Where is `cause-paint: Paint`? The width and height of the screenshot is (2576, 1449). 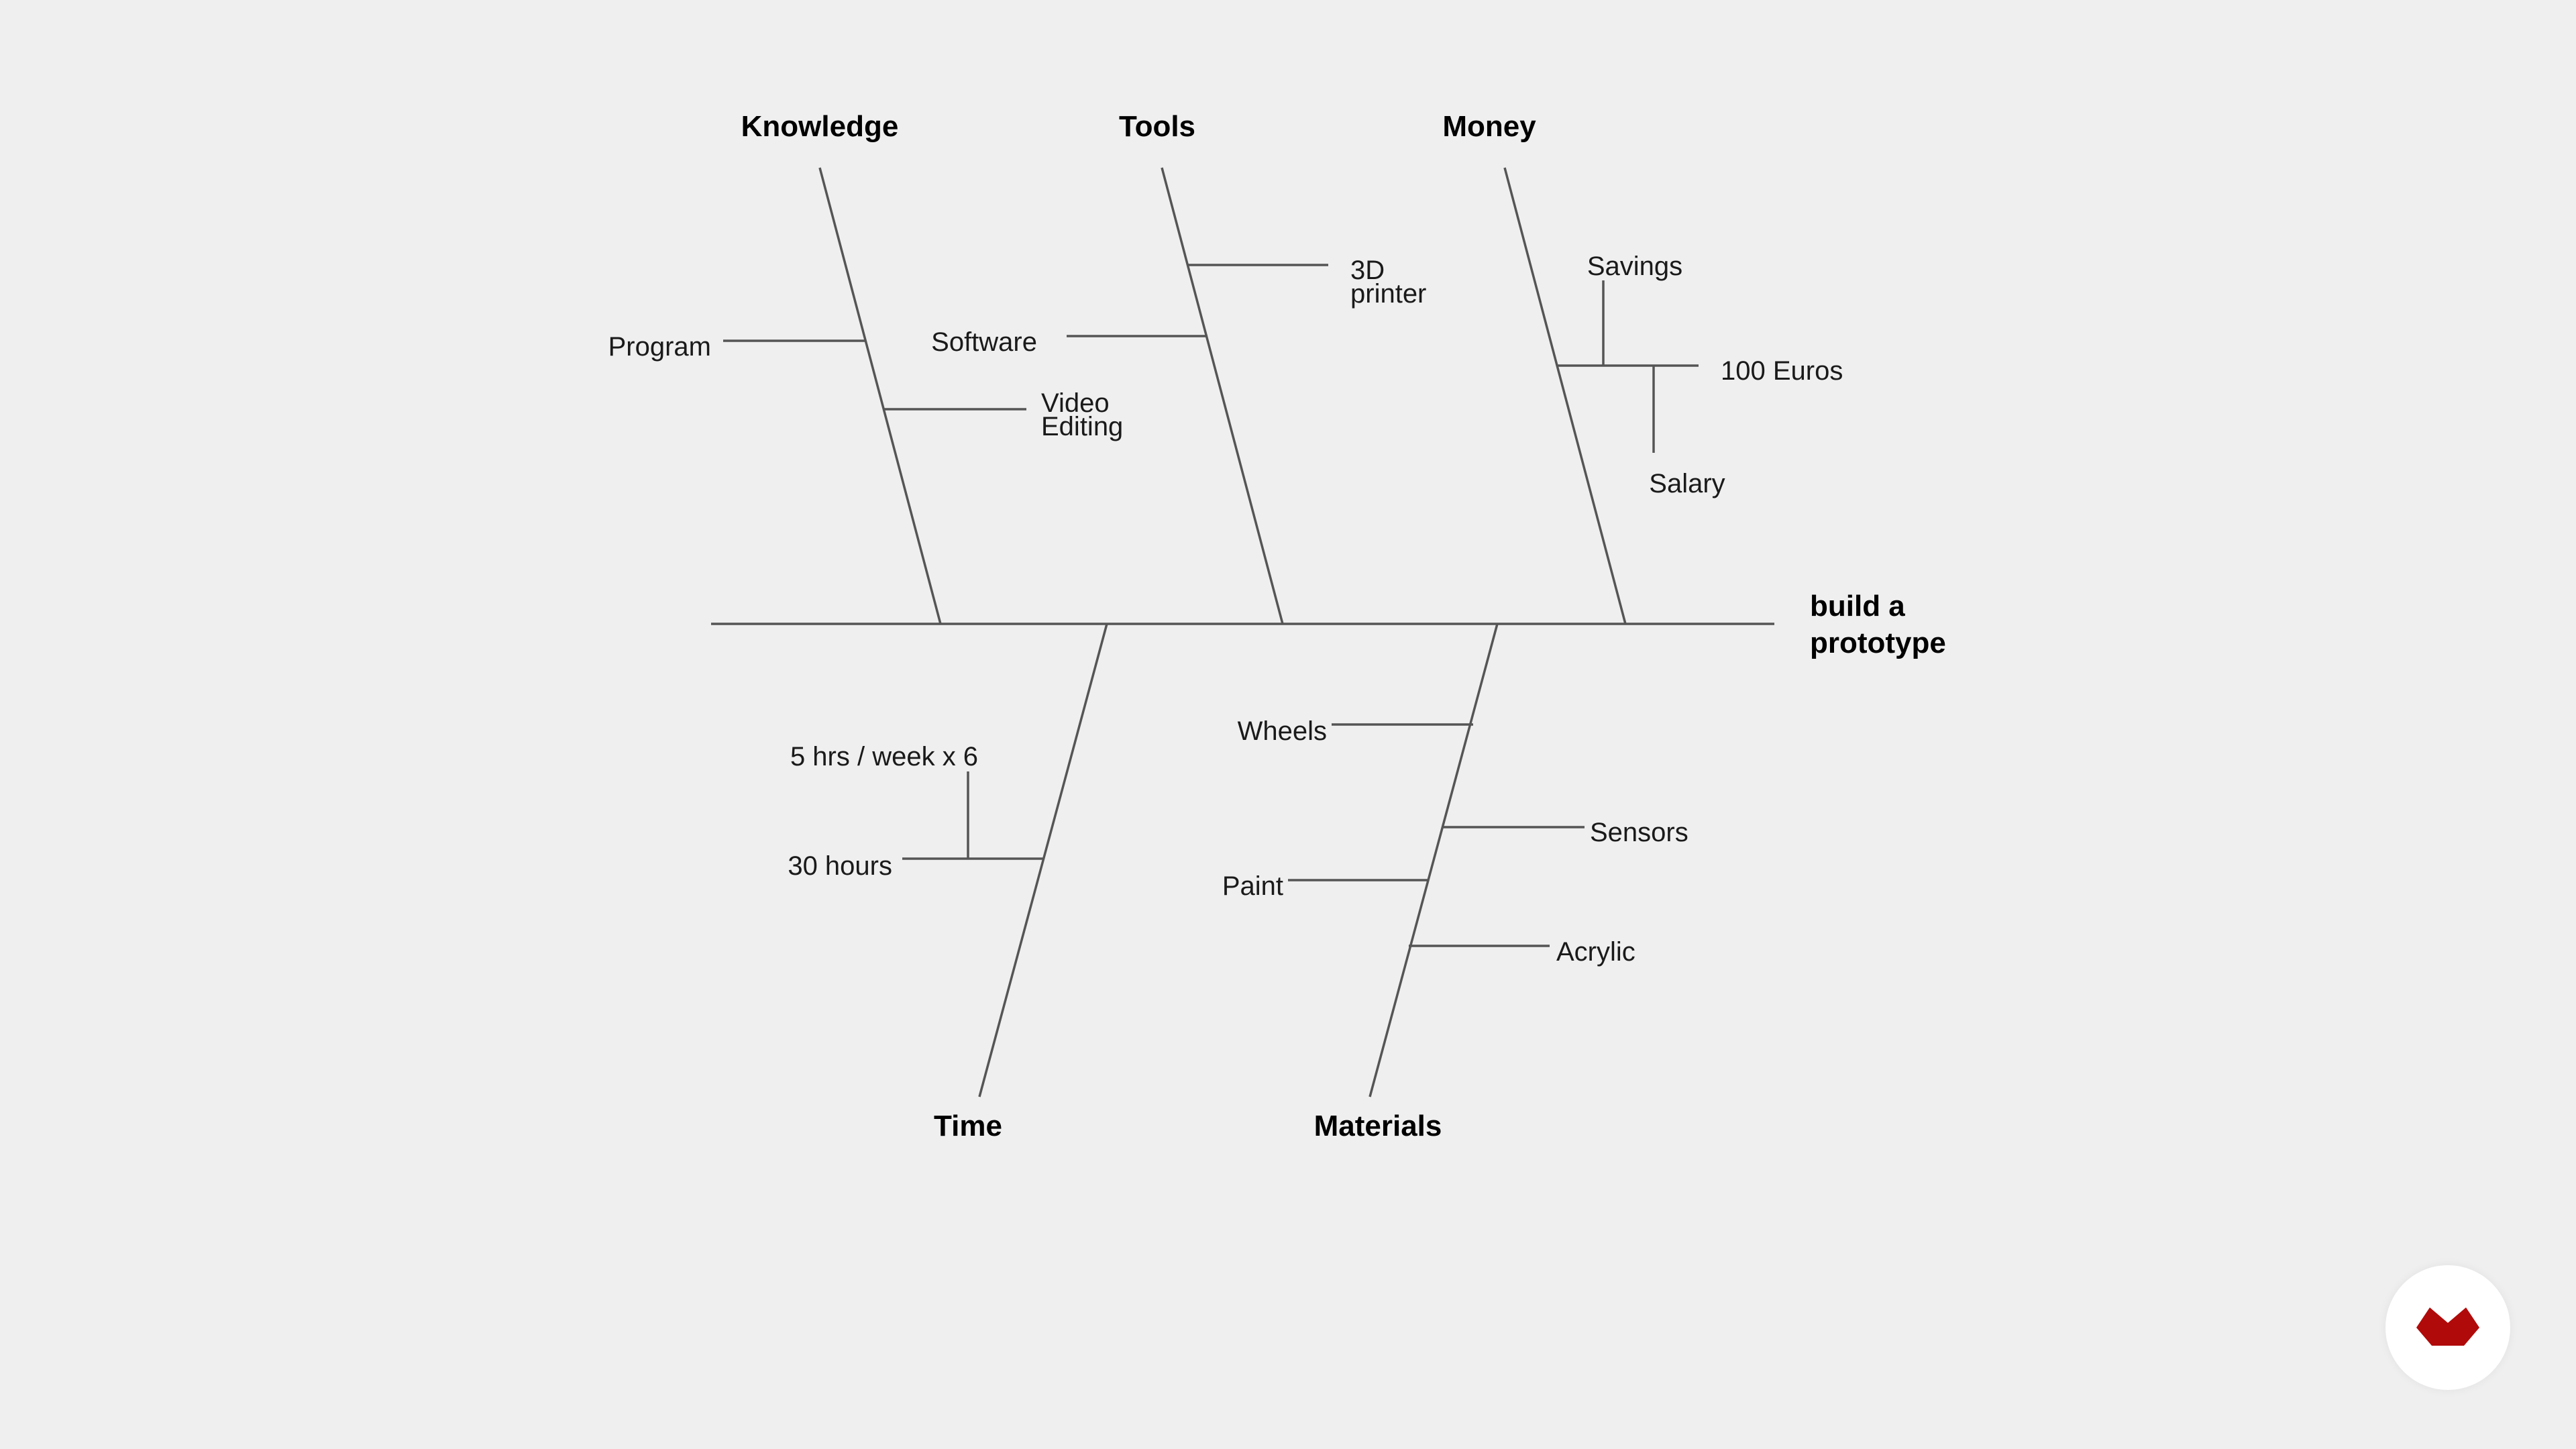
cause-paint: Paint is located at coordinates (1252, 886).